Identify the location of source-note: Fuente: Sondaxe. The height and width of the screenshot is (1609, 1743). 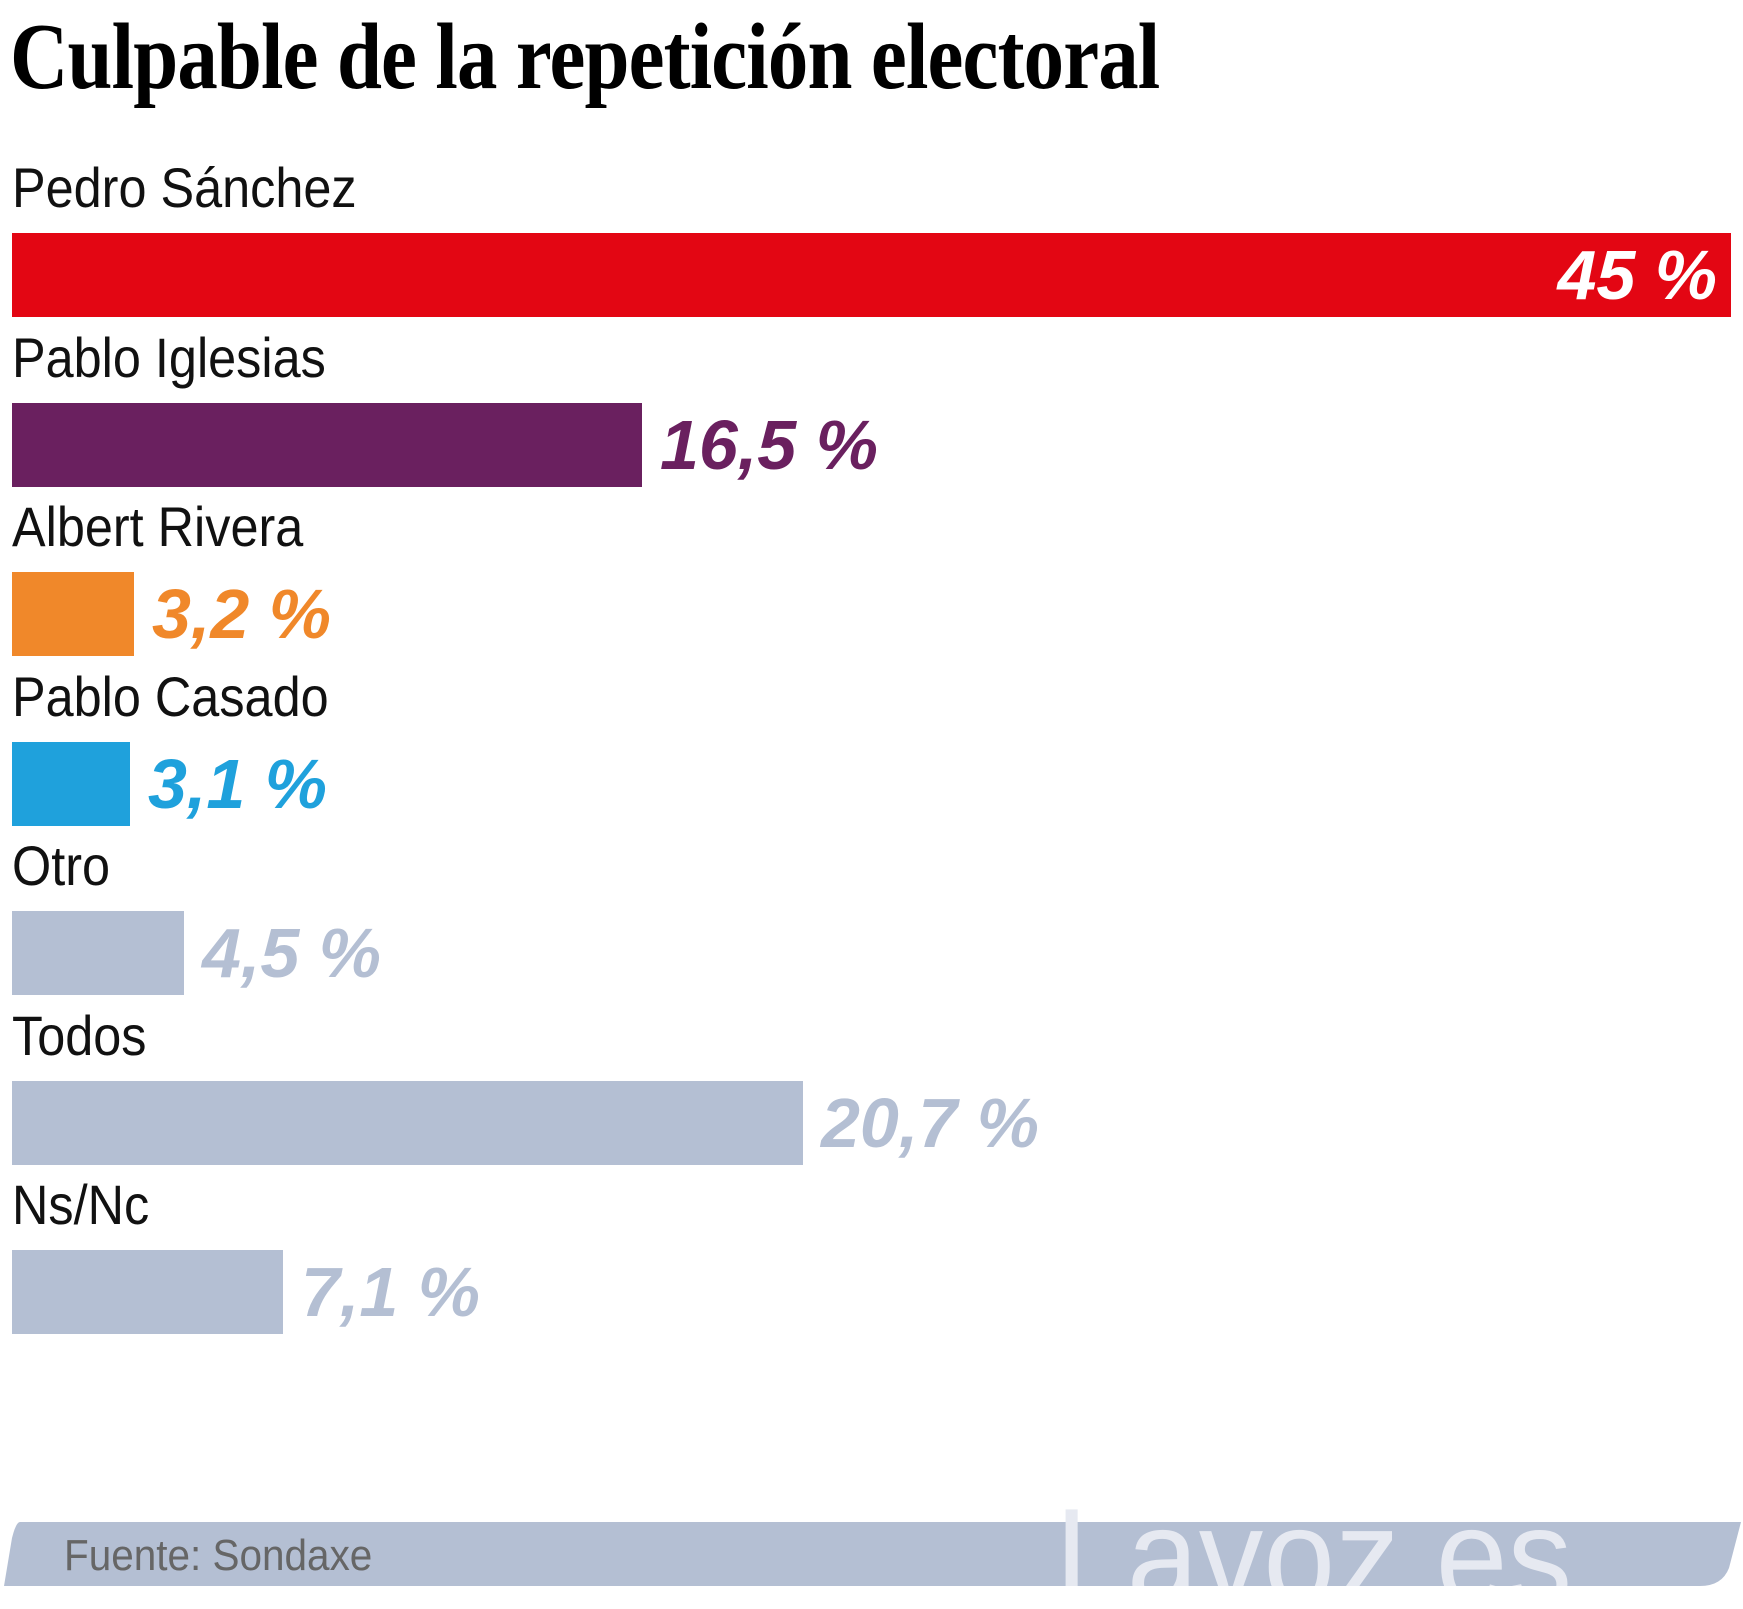
(218, 1555).